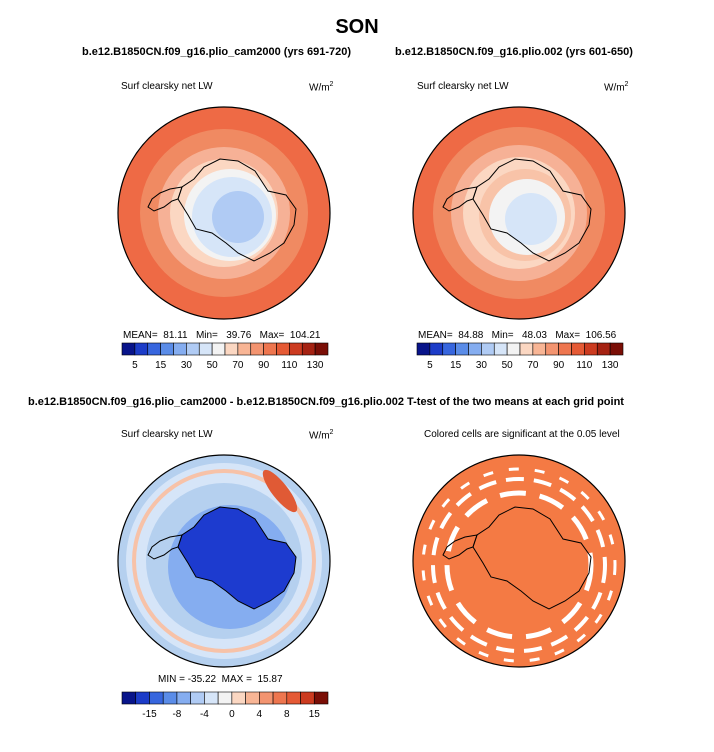  What do you see at coordinates (289, 365) in the screenshot?
I see `colorbar-1-tick-label: 110` at bounding box center [289, 365].